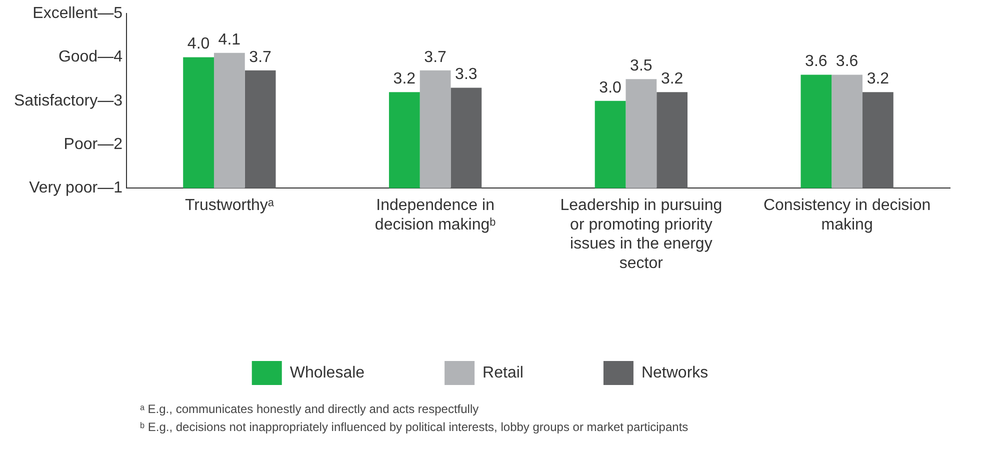 The width and height of the screenshot is (990, 450). Describe the element at coordinates (90, 57) in the screenshot. I see `y-tick-label: Good—4` at that location.